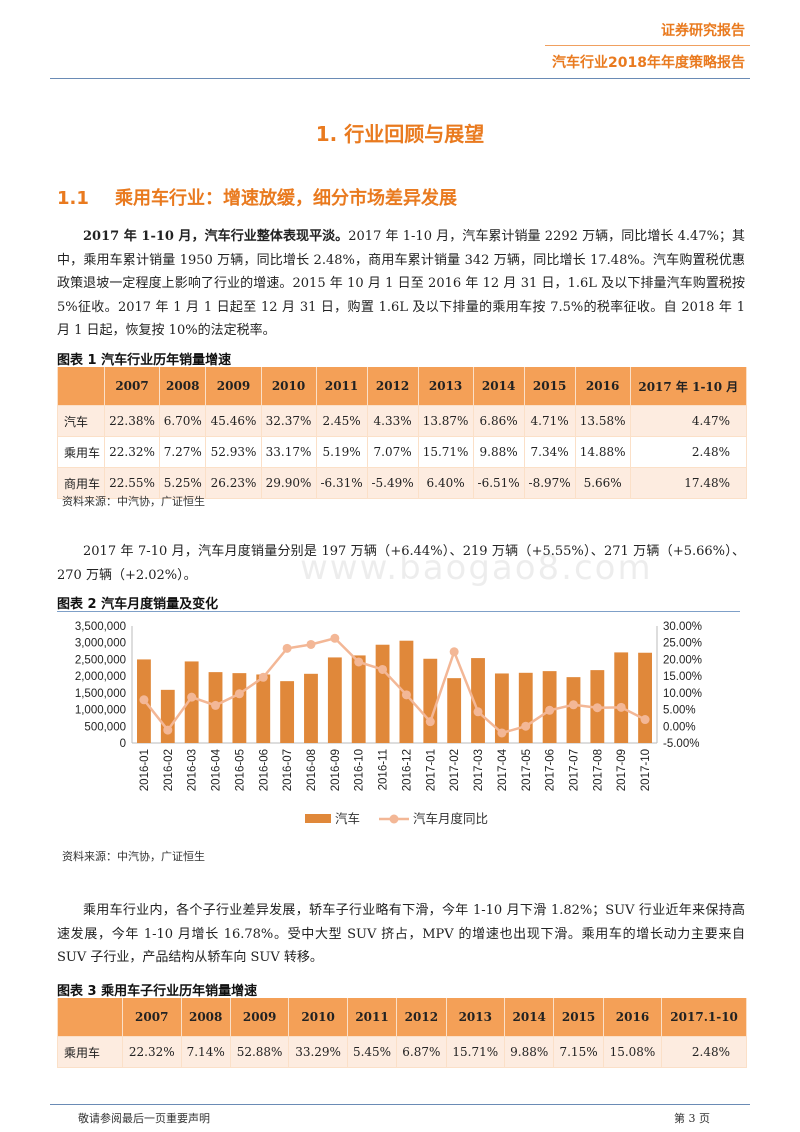  Describe the element at coordinates (132, 386) in the screenshot. I see `column-header: 2007` at that location.